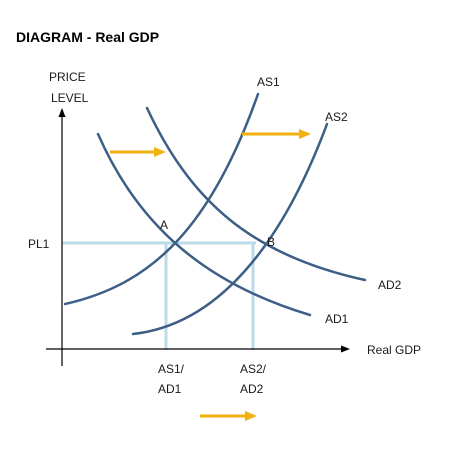 This screenshot has width=458, height=465. What do you see at coordinates (271, 242) in the screenshot?
I see `point-b-label: B` at bounding box center [271, 242].